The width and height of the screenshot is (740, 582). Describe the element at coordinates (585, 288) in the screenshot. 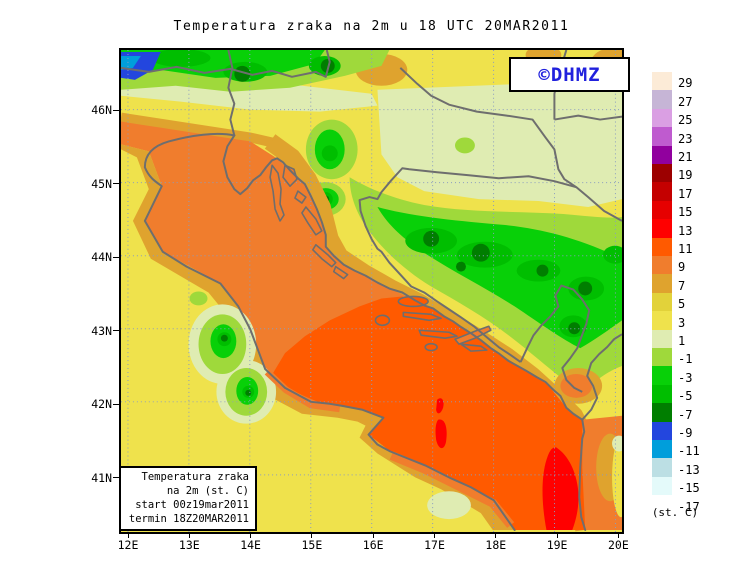

I see `bosnia-darkest5` at that location.